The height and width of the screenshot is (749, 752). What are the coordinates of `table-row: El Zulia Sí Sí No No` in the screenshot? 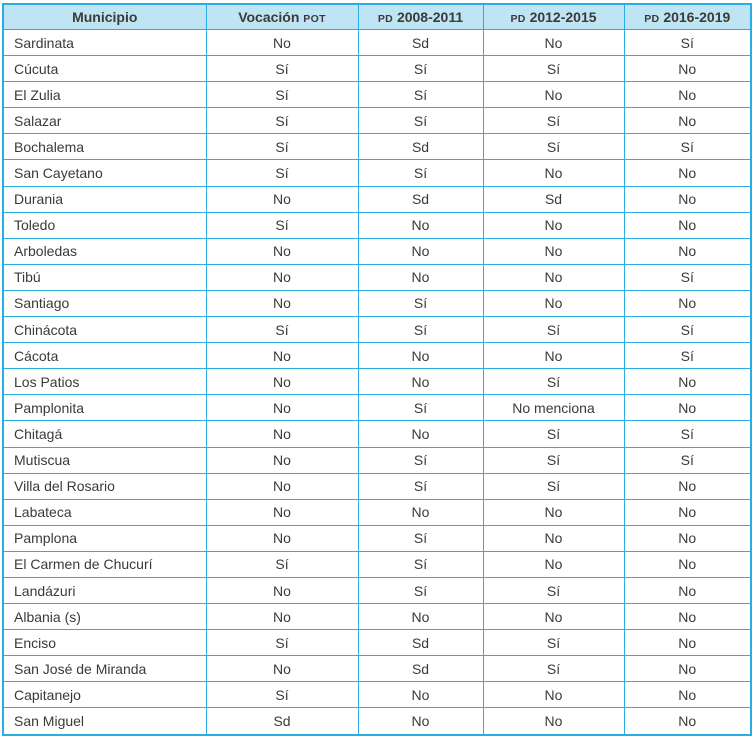 It's located at (377, 95).